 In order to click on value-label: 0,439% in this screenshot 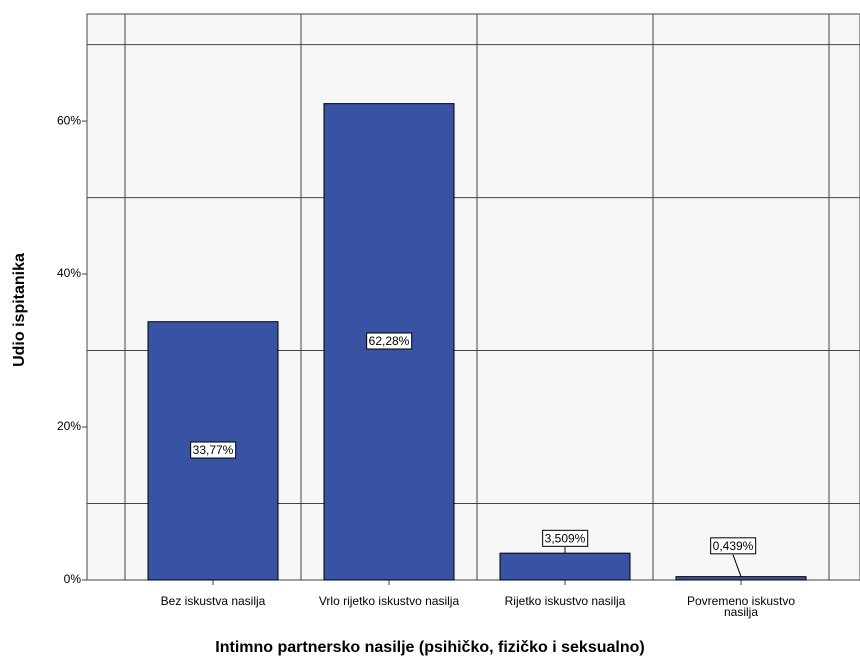, I will do `click(733, 546)`.